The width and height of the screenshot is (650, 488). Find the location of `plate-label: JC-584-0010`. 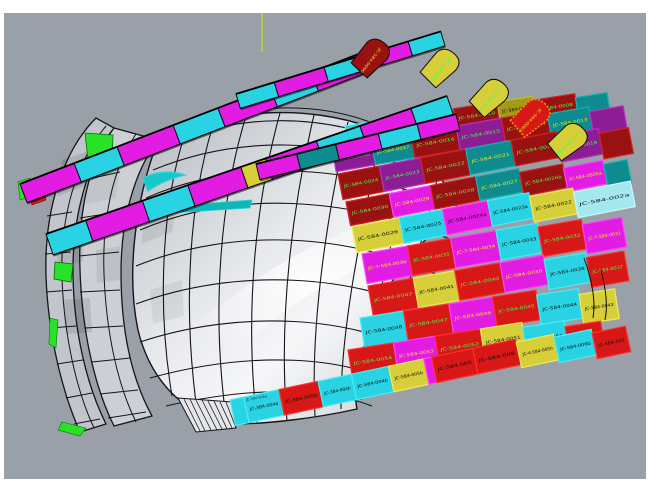

plate-label: JC-584-0010 is located at coordinates (476, 115).